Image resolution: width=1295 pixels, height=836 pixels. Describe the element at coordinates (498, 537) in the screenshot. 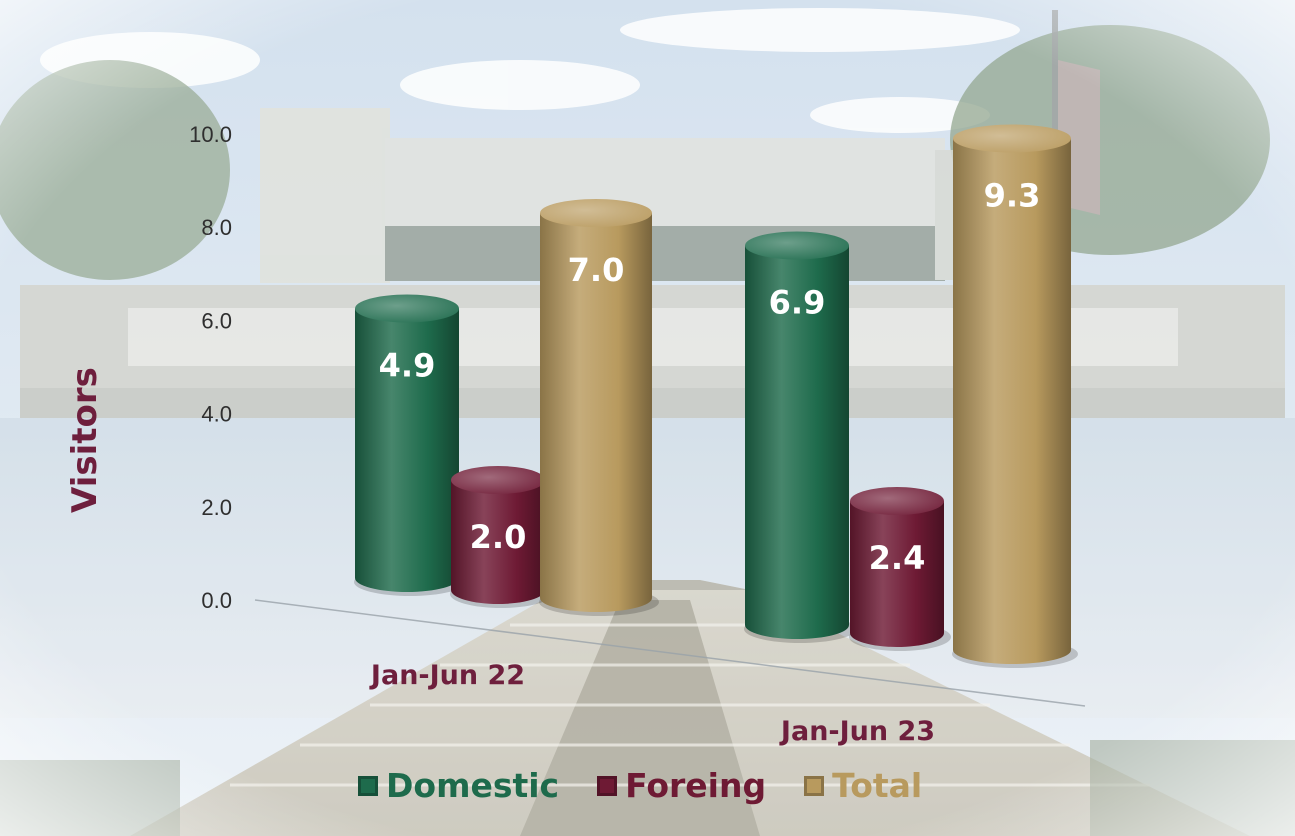

I see `bar-value-label: 2.0` at that location.